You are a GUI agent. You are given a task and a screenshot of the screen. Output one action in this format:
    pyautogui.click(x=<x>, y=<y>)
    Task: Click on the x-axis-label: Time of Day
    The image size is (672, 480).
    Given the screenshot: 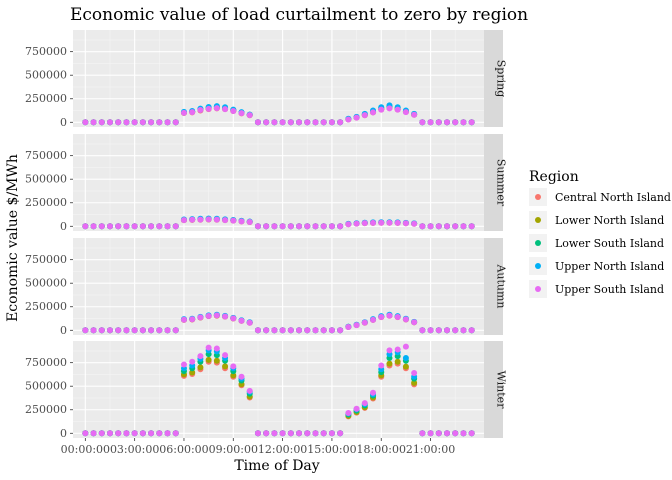 What is the action you would take?
    pyautogui.click(x=276, y=466)
    